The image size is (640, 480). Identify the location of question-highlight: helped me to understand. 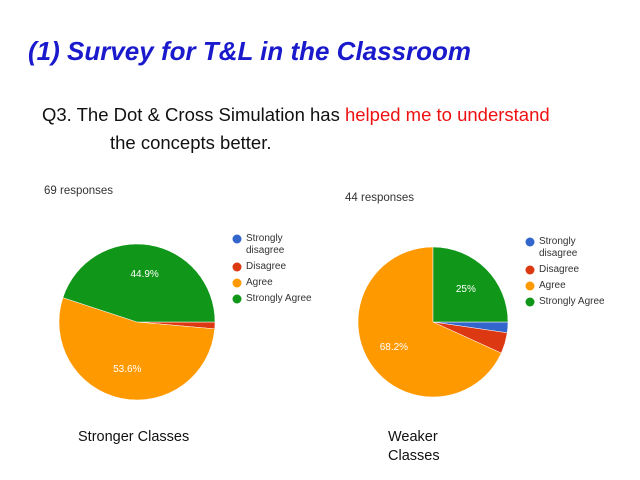
(447, 114).